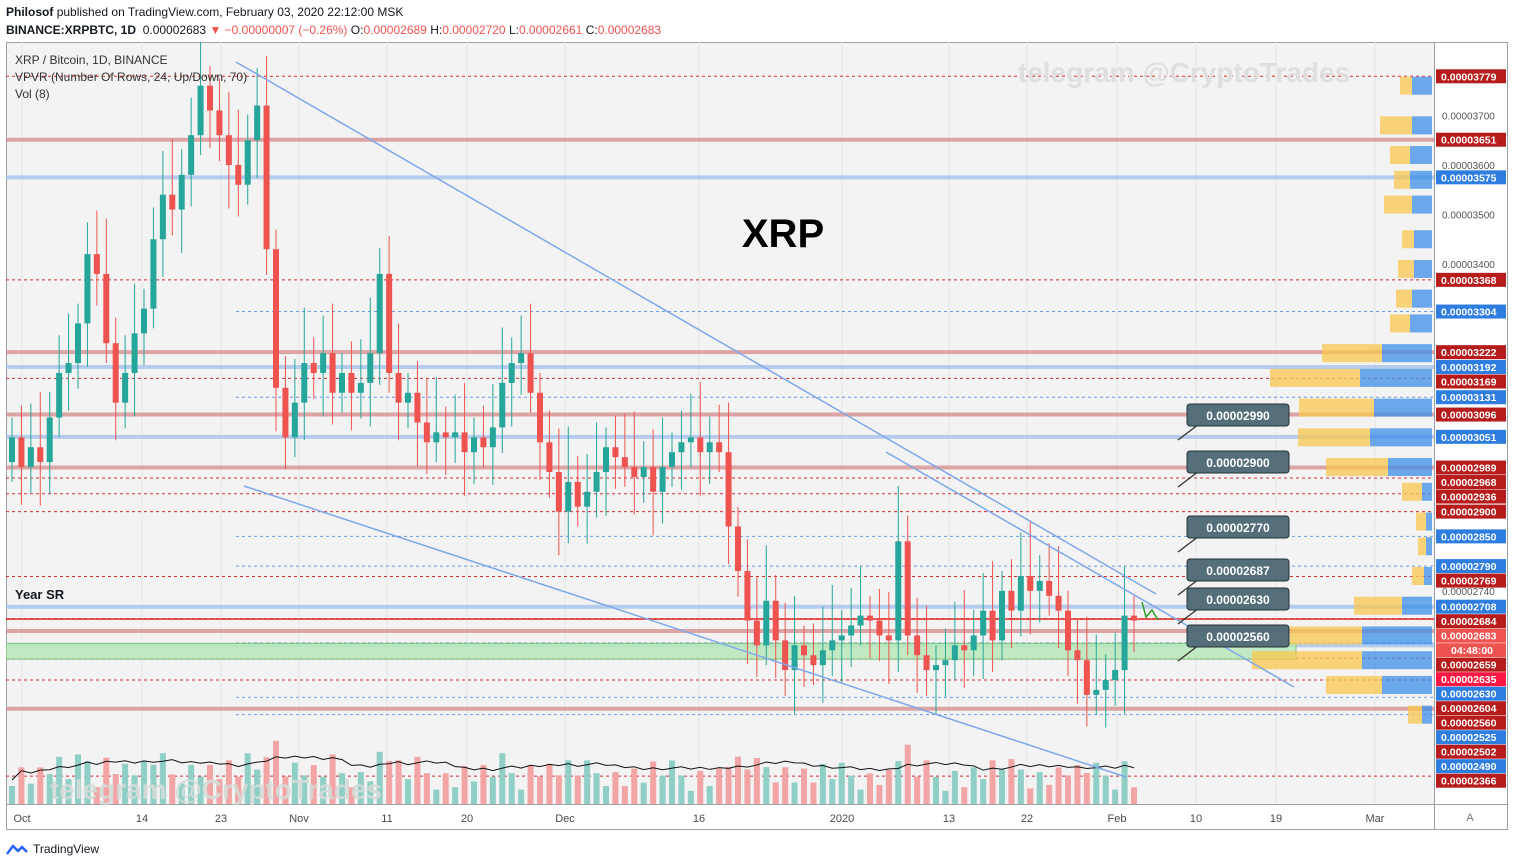 Image resolution: width=1514 pixels, height=868 pixels. What do you see at coordinates (1354, 684) in the screenshot?
I see `vpvr-down-bar` at bounding box center [1354, 684].